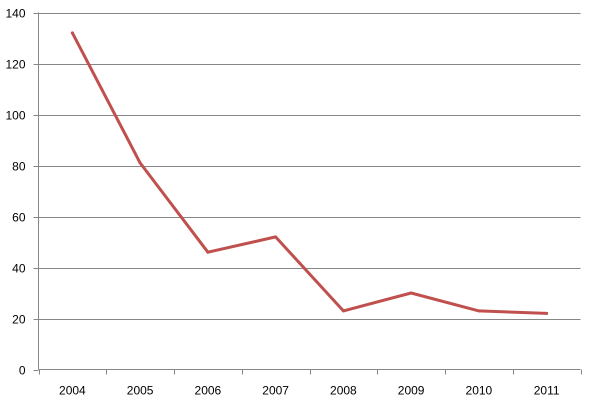 This screenshot has width=593, height=407. Describe the element at coordinates (208, 391) in the screenshot. I see `x-tick-label-2006: 2006` at that location.